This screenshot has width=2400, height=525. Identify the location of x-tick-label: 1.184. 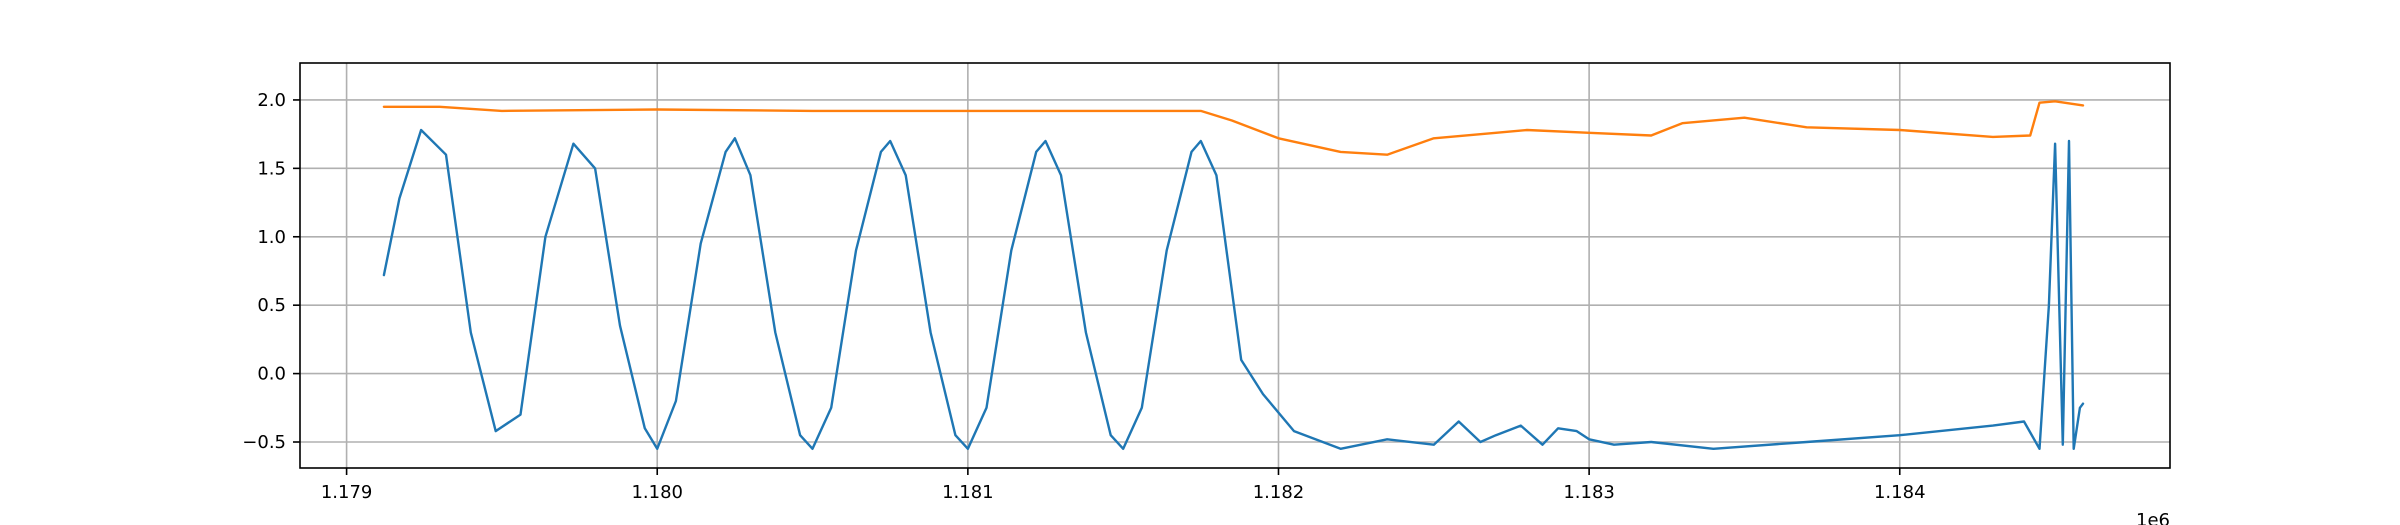
(1900, 492).